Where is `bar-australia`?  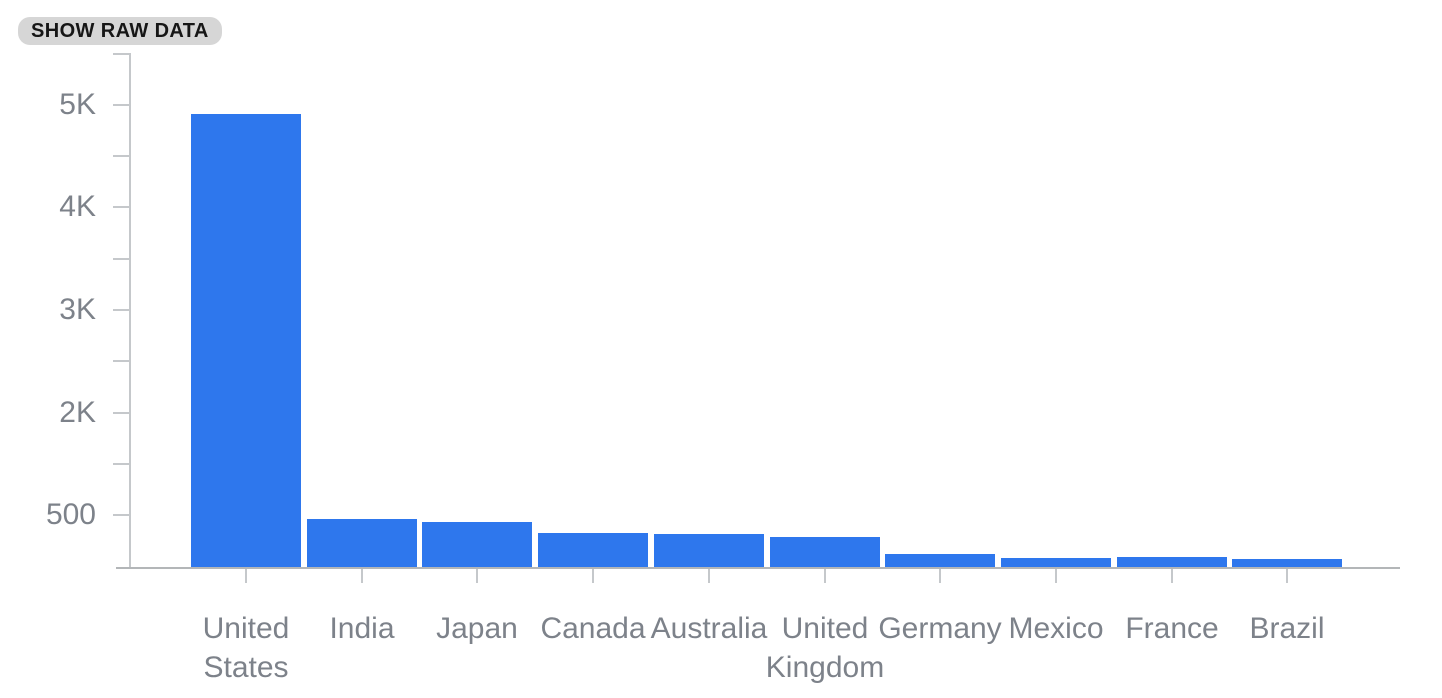 bar-australia is located at coordinates (709, 550).